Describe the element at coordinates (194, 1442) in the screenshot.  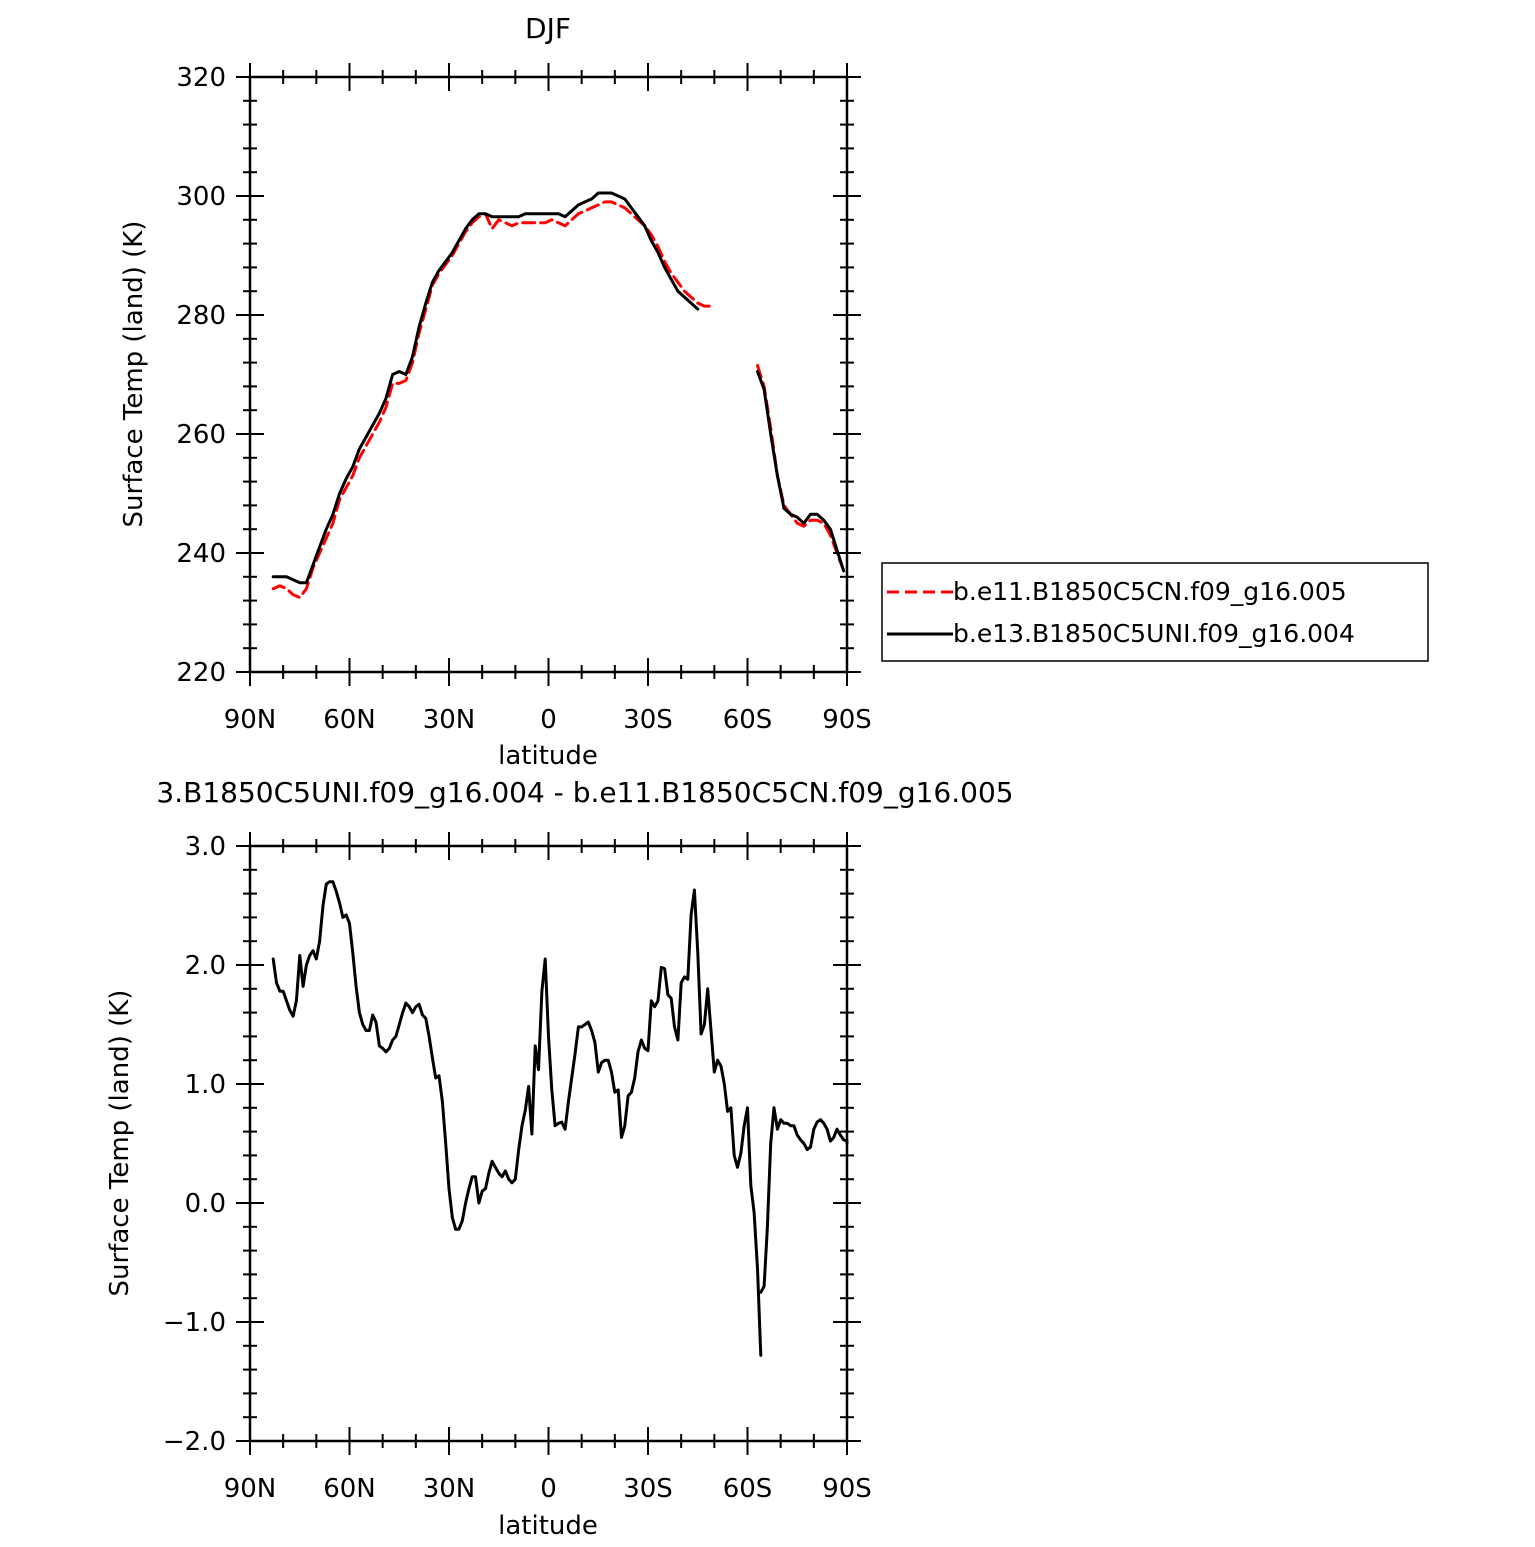
I see `bottom-y-tick-label: −2.0` at that location.